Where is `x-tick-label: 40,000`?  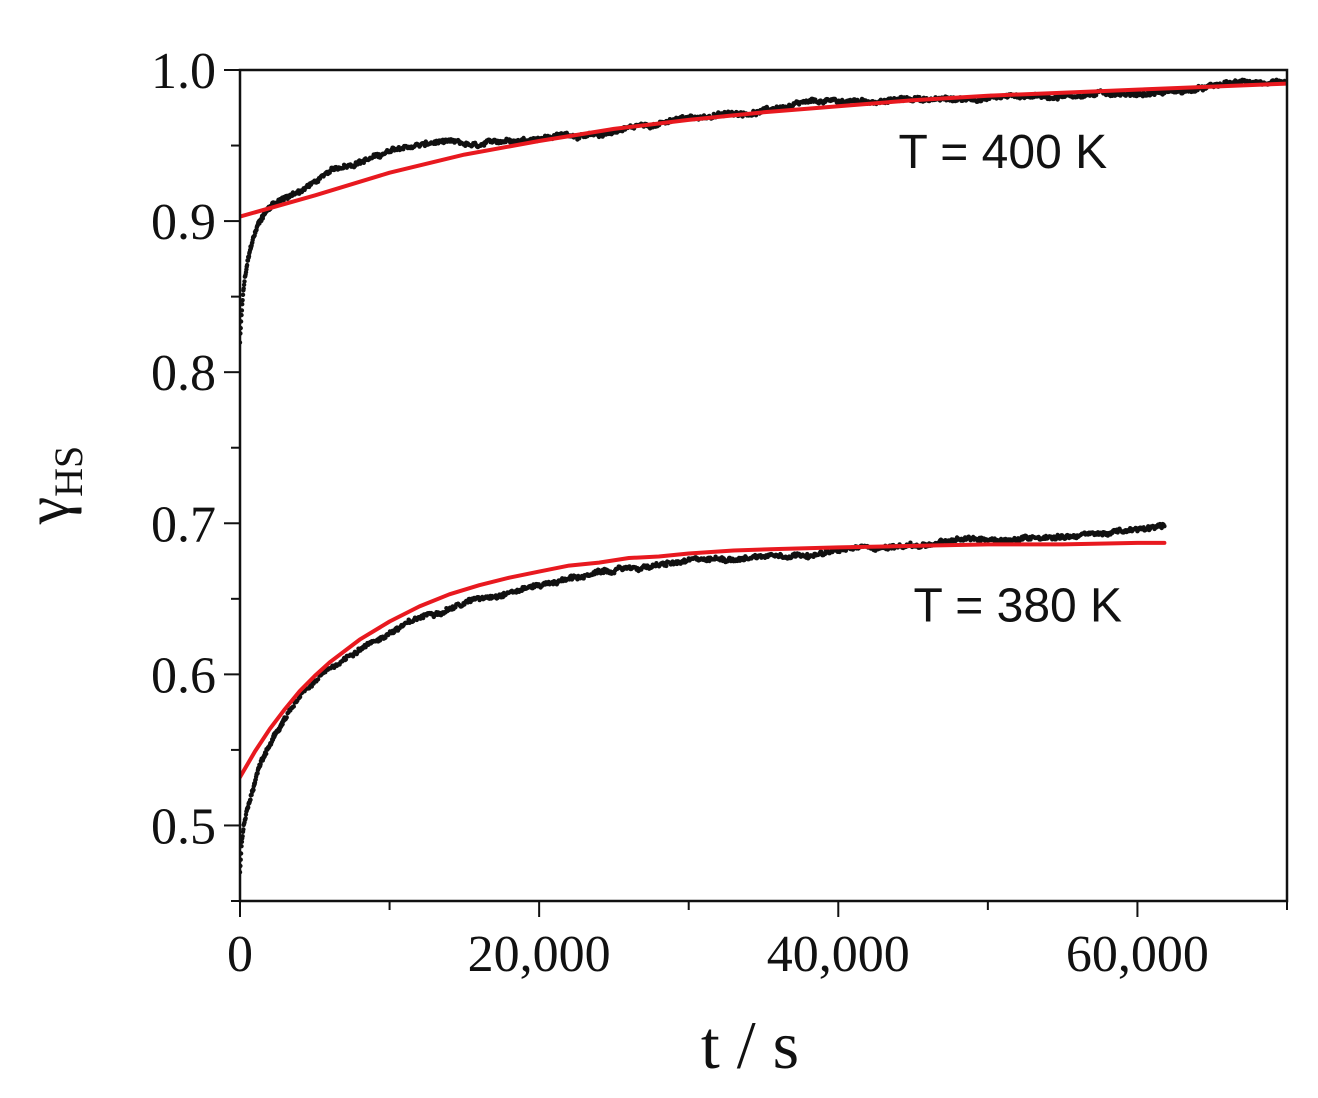 x-tick-label: 40,000 is located at coordinates (838, 954).